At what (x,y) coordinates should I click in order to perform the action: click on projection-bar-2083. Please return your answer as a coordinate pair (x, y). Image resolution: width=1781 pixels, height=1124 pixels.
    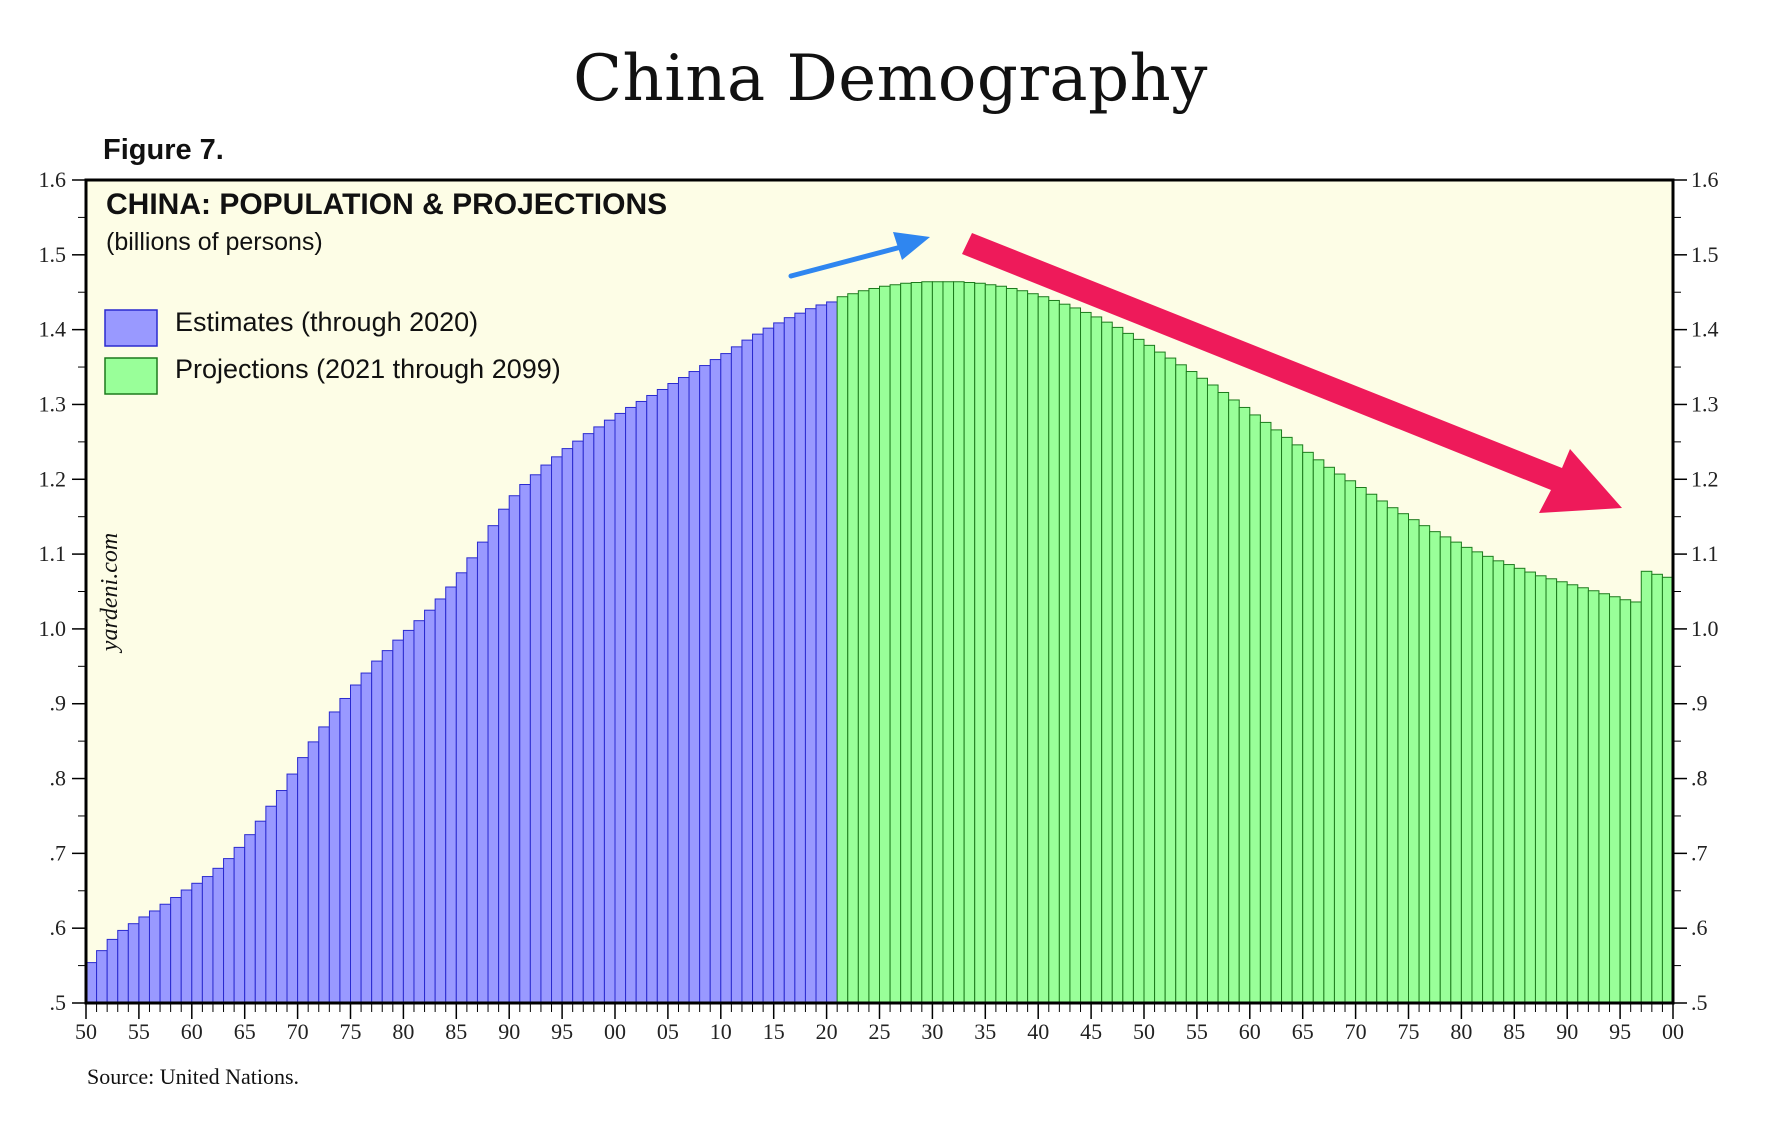
    Looking at the image, I should click on (1498, 782).